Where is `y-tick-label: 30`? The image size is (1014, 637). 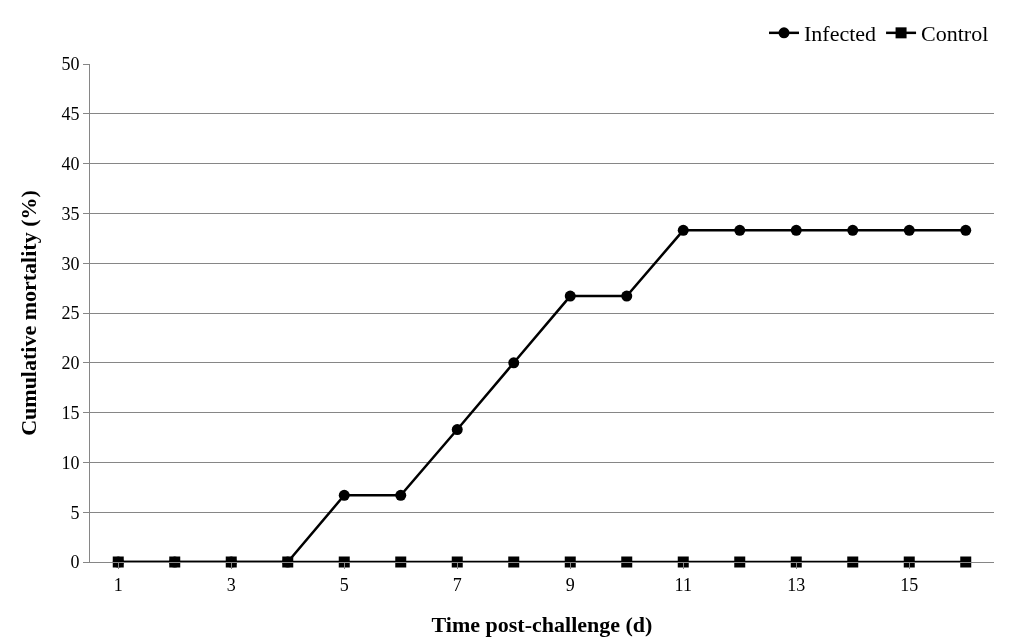
y-tick-label: 30 is located at coordinates (70, 263).